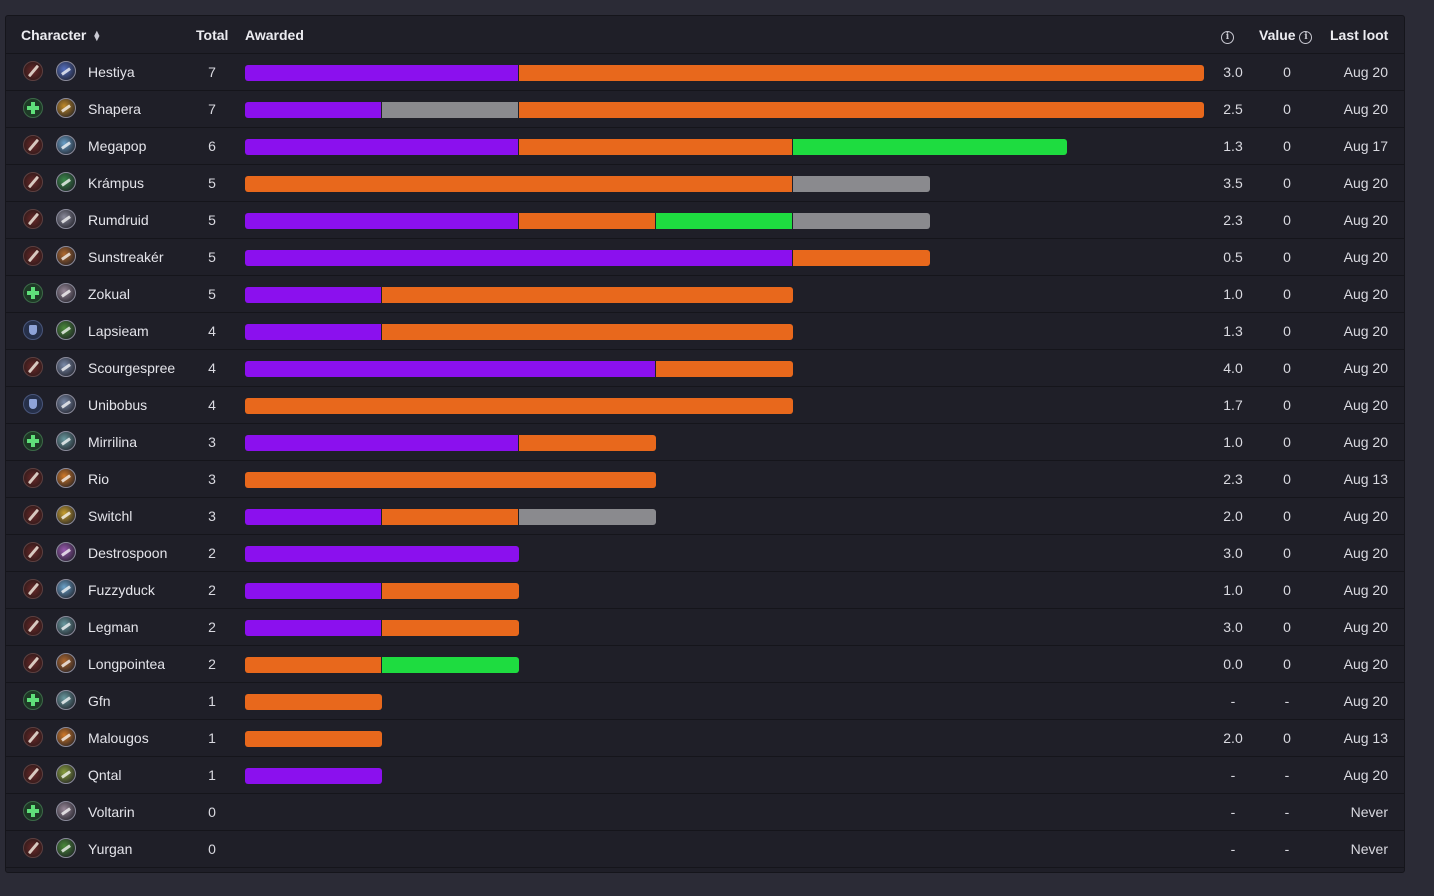 This screenshot has height=896, width=1434. What do you see at coordinates (132, 368) in the screenshot?
I see `character-name: Scourgespree` at bounding box center [132, 368].